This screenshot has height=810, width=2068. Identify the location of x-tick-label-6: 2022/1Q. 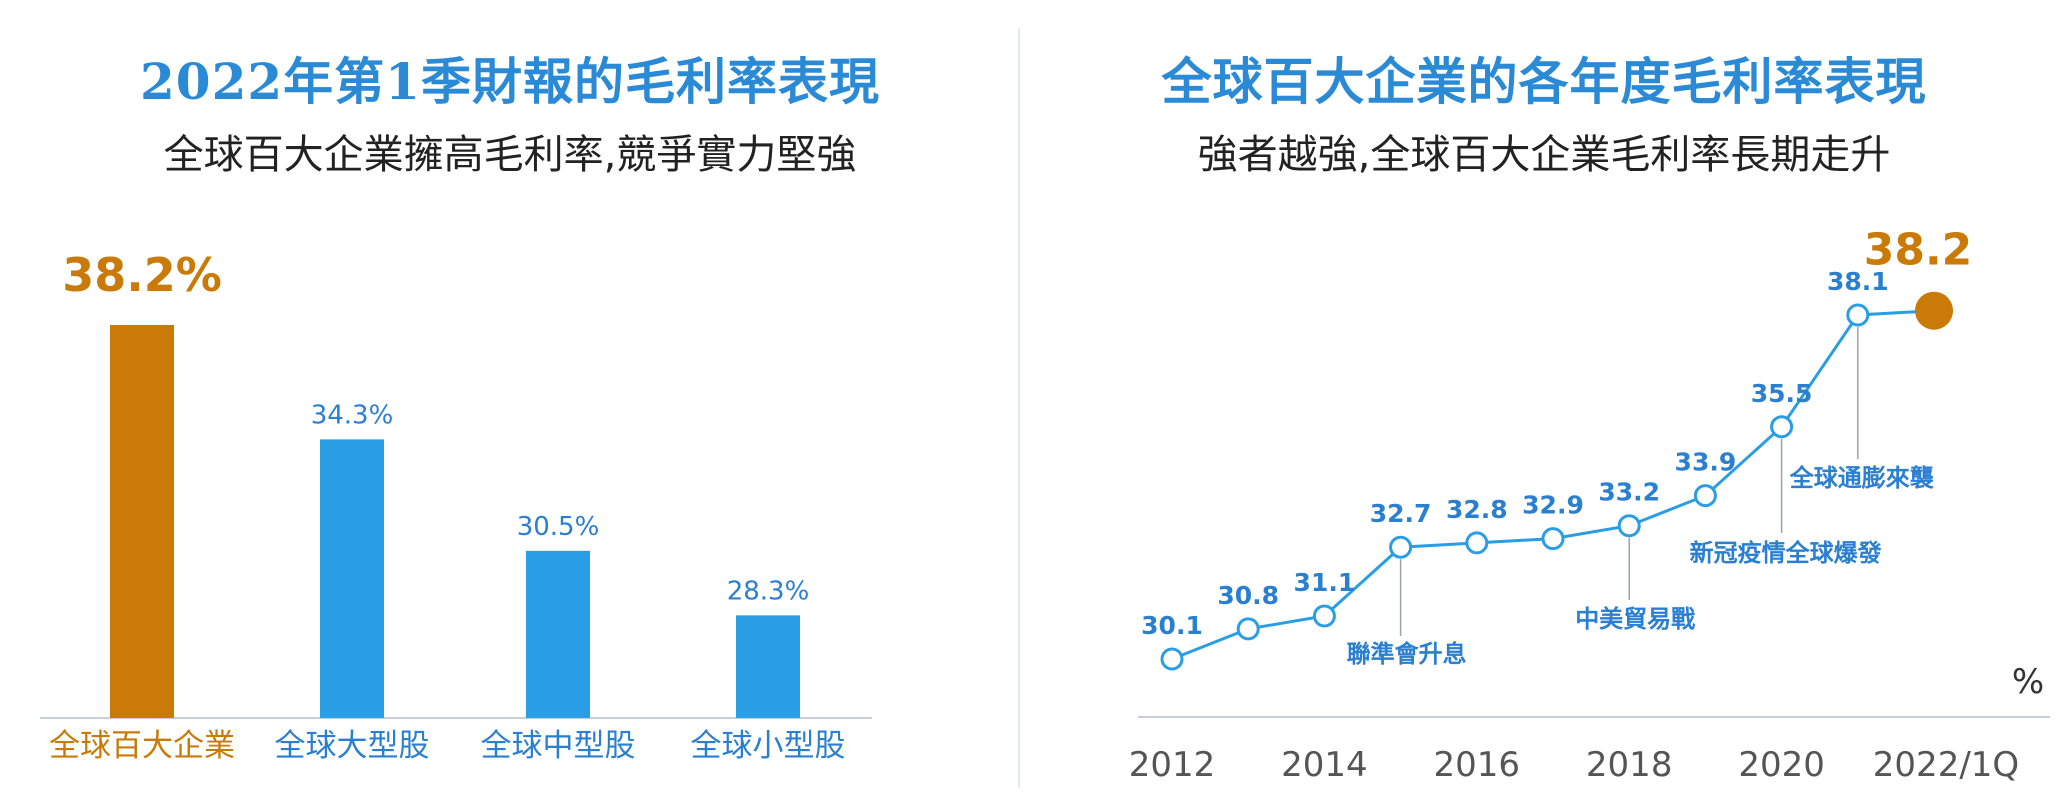
(1946, 765).